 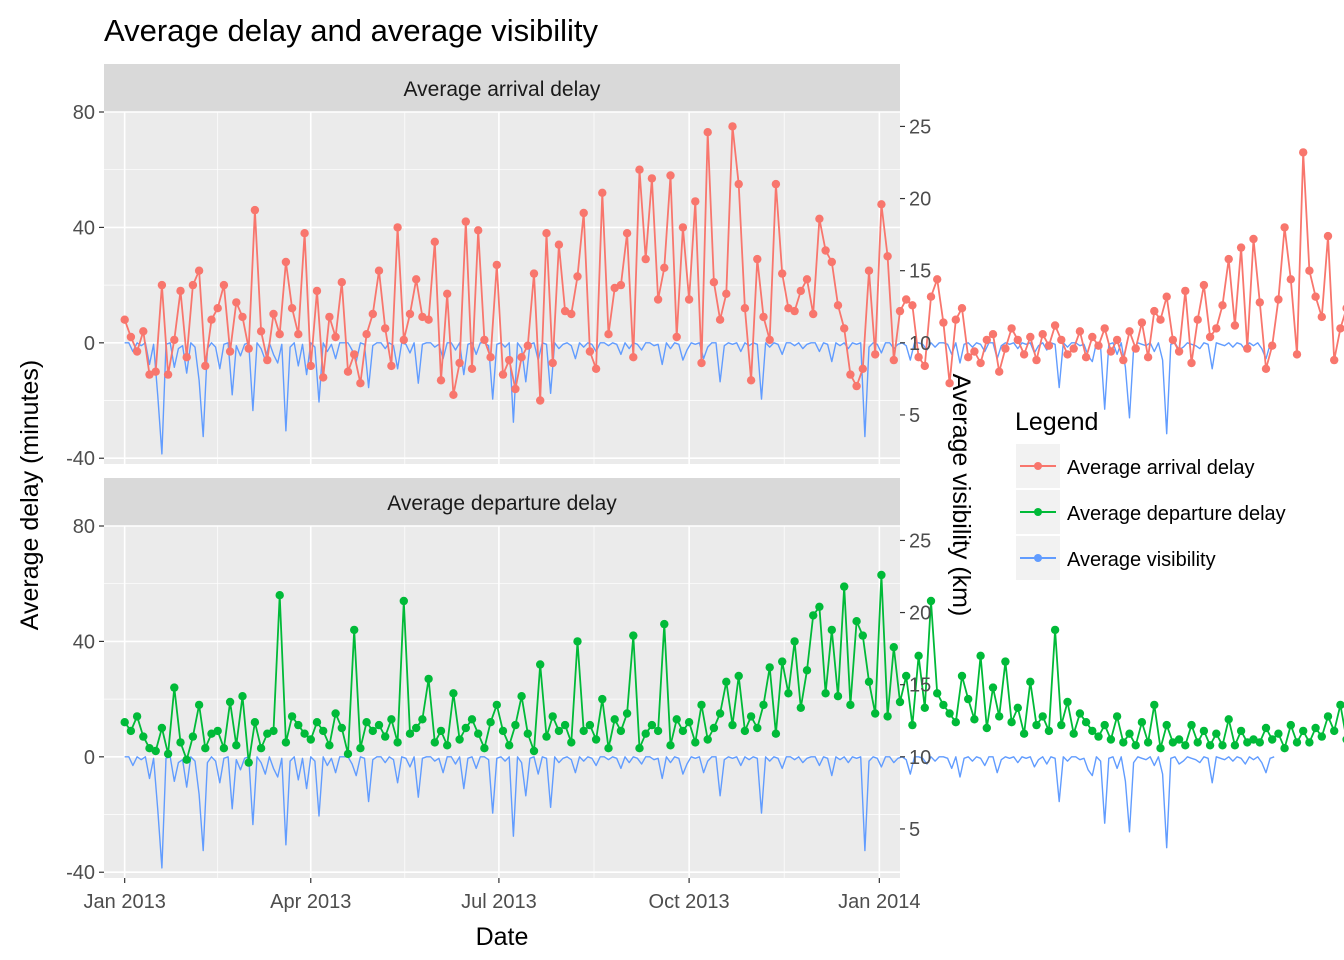 What do you see at coordinates (920, 614) in the screenshot?
I see `y-tick-label-right: 20` at bounding box center [920, 614].